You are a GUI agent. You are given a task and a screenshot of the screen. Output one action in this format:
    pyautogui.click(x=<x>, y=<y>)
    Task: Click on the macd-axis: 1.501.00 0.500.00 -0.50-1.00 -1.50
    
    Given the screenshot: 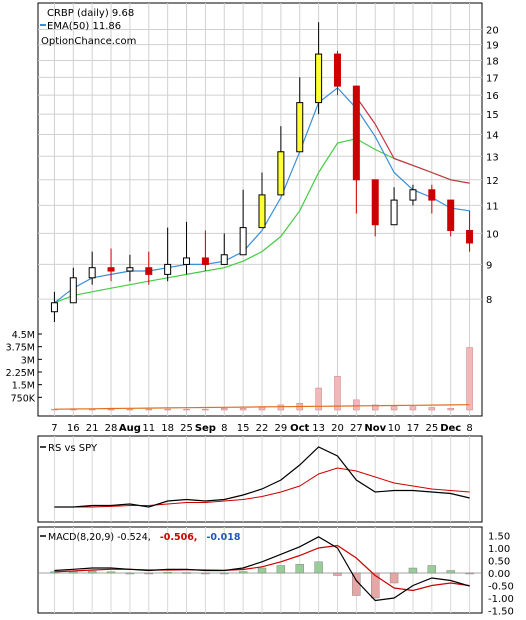 What is the action you would take?
    pyautogui.click(x=501, y=575)
    